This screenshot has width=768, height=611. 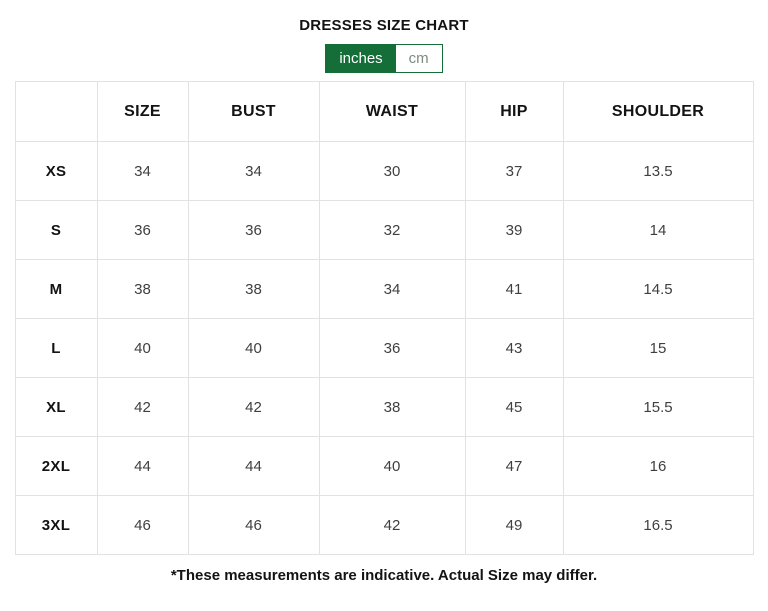 What do you see at coordinates (514, 466) in the screenshot?
I see `table-cell: 47` at bounding box center [514, 466].